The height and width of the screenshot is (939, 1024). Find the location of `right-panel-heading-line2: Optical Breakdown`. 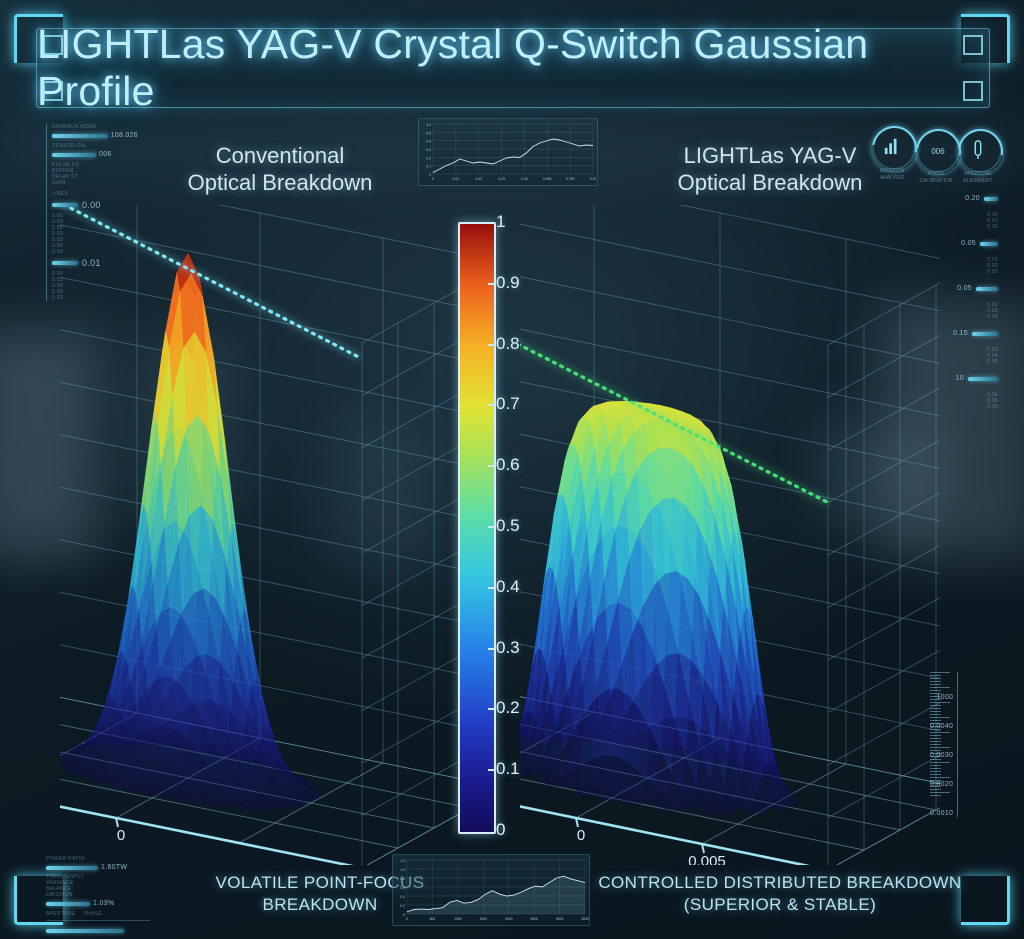

right-panel-heading-line2: Optical Breakdown is located at coordinates (770, 182).